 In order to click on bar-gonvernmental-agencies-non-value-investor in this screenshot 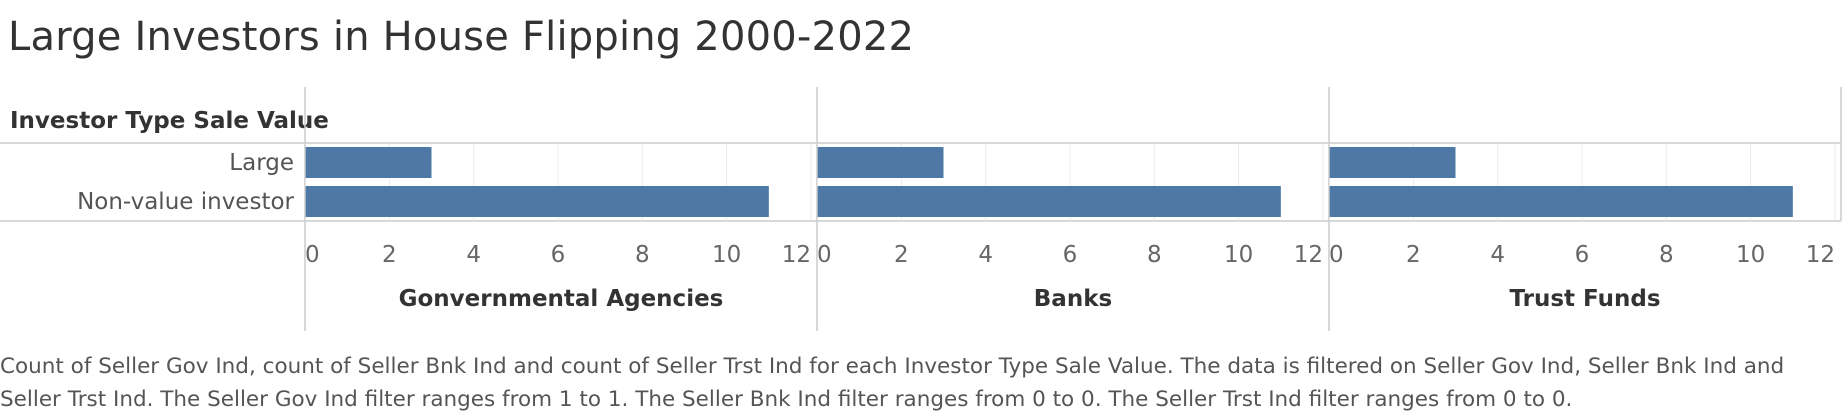, I will do `click(537, 201)`.